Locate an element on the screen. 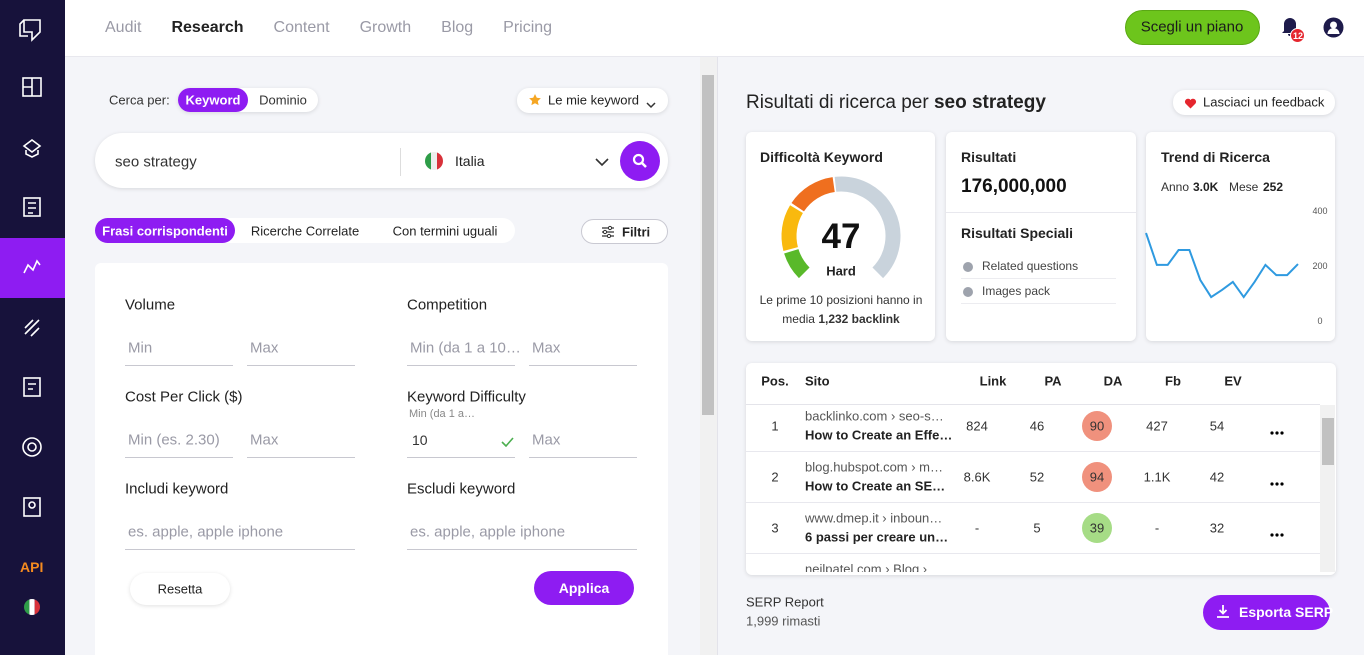 Image resolution: width=1364 pixels, height=655 pixels. nav-item: Audit is located at coordinates (123, 27).